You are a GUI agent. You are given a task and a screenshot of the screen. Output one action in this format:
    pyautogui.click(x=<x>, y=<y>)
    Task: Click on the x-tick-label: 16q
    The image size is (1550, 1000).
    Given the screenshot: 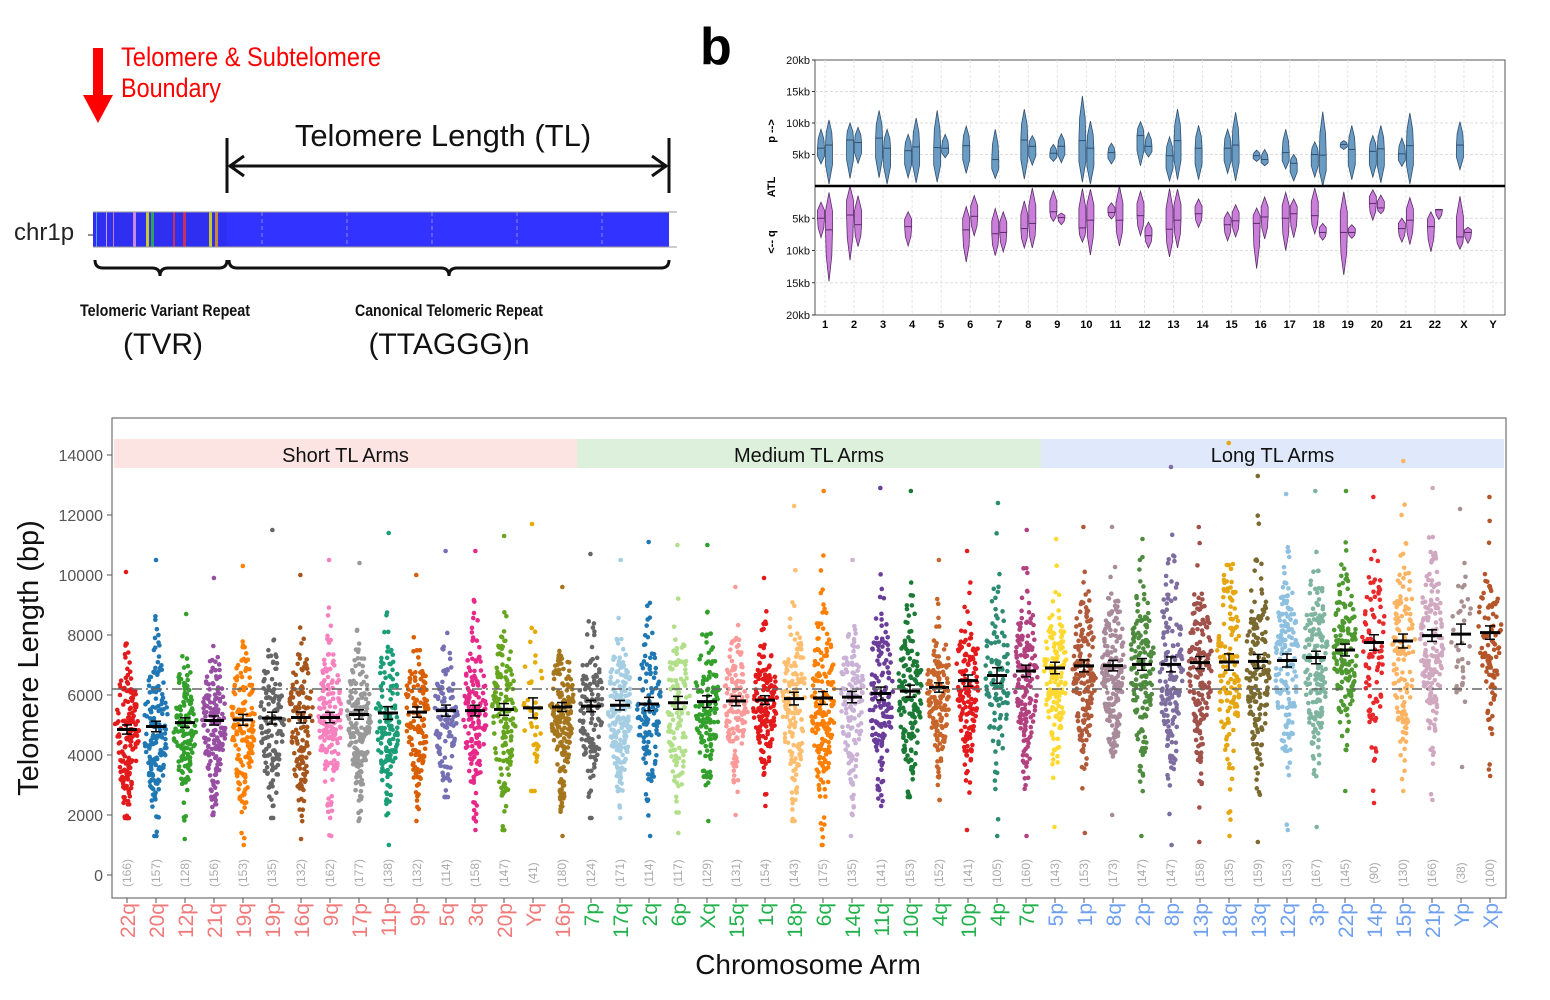 What is the action you would take?
    pyautogui.click(x=302, y=920)
    